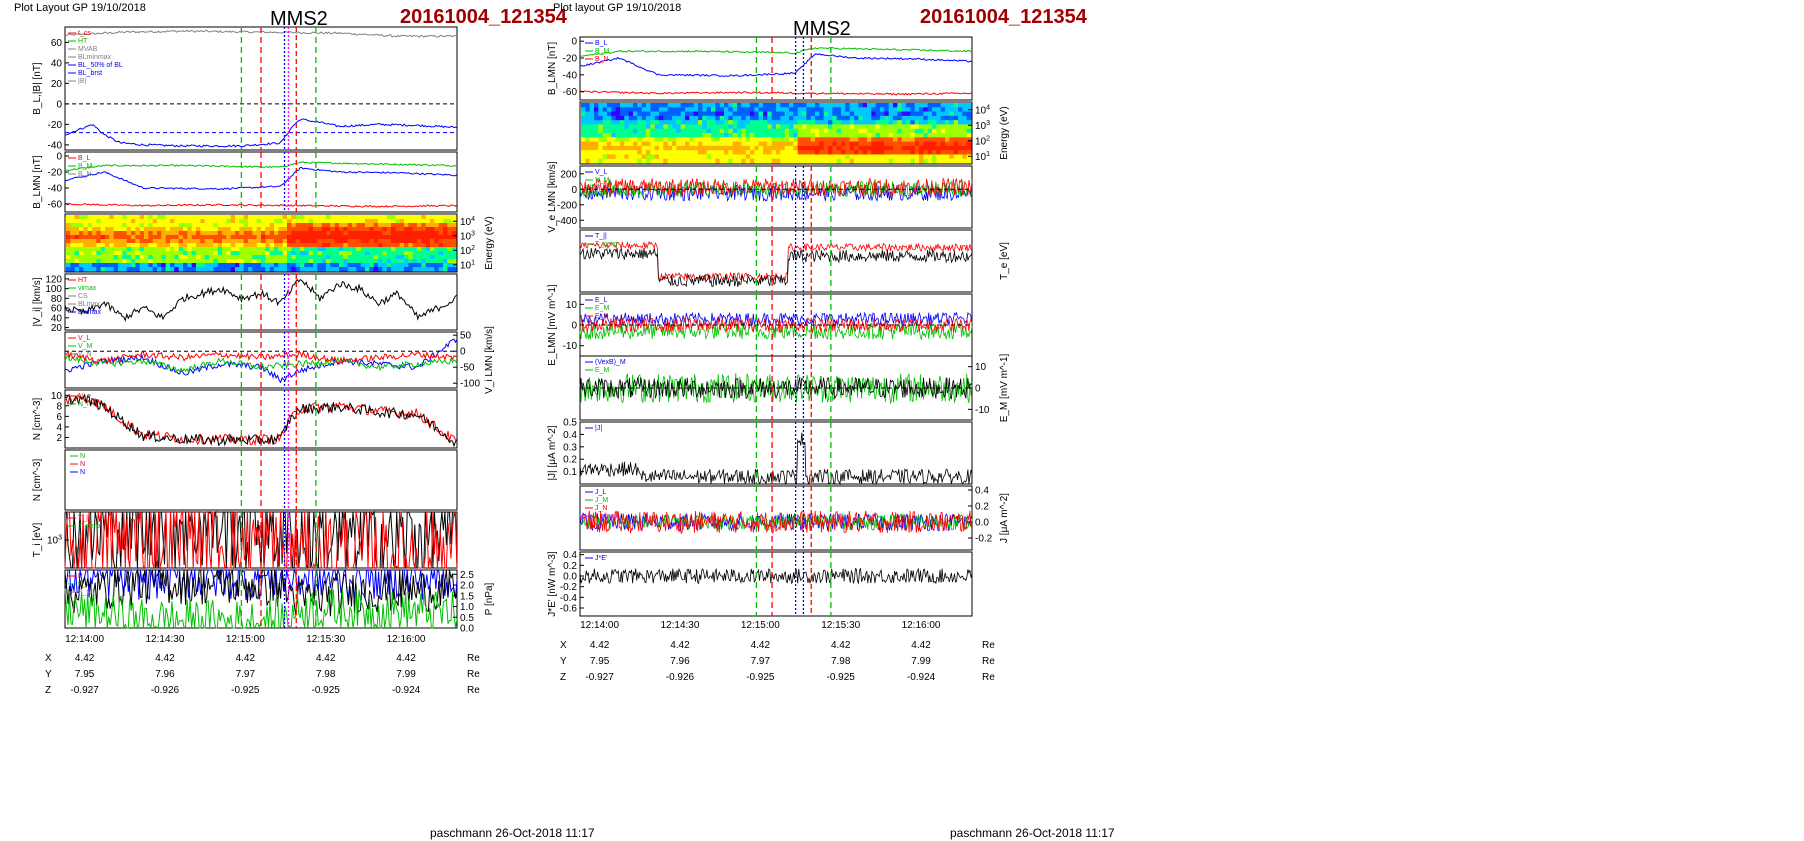 Image resolution: width=1804 pixels, height=841 pixels. I want to click on left-panel-2-legend-label-1: B_M, so click(85, 166).